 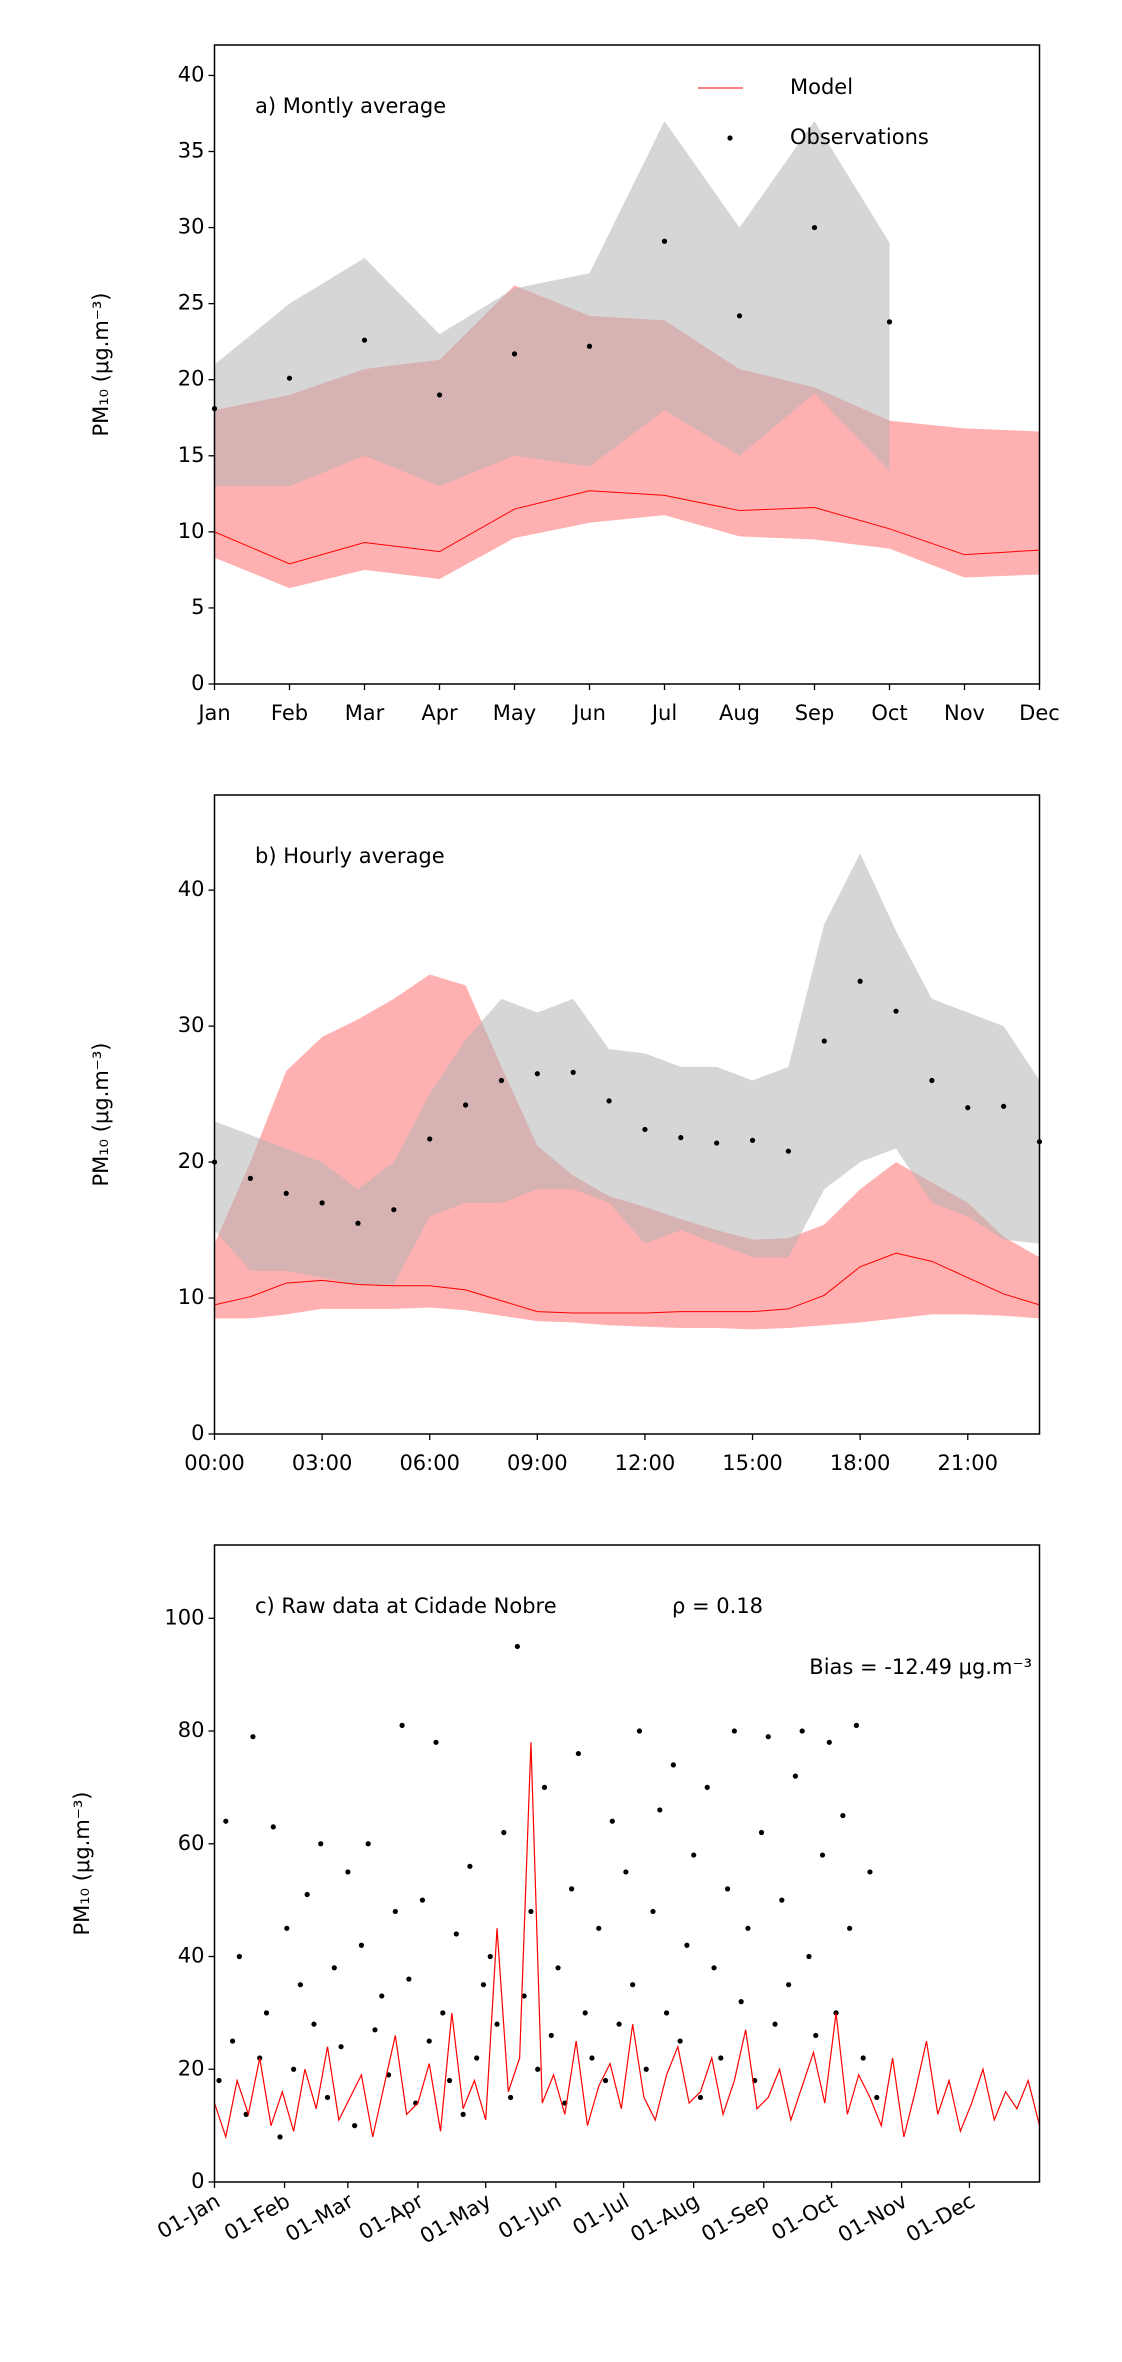 I want to click on x-tick-label: 00:00, so click(x=214, y=1463).